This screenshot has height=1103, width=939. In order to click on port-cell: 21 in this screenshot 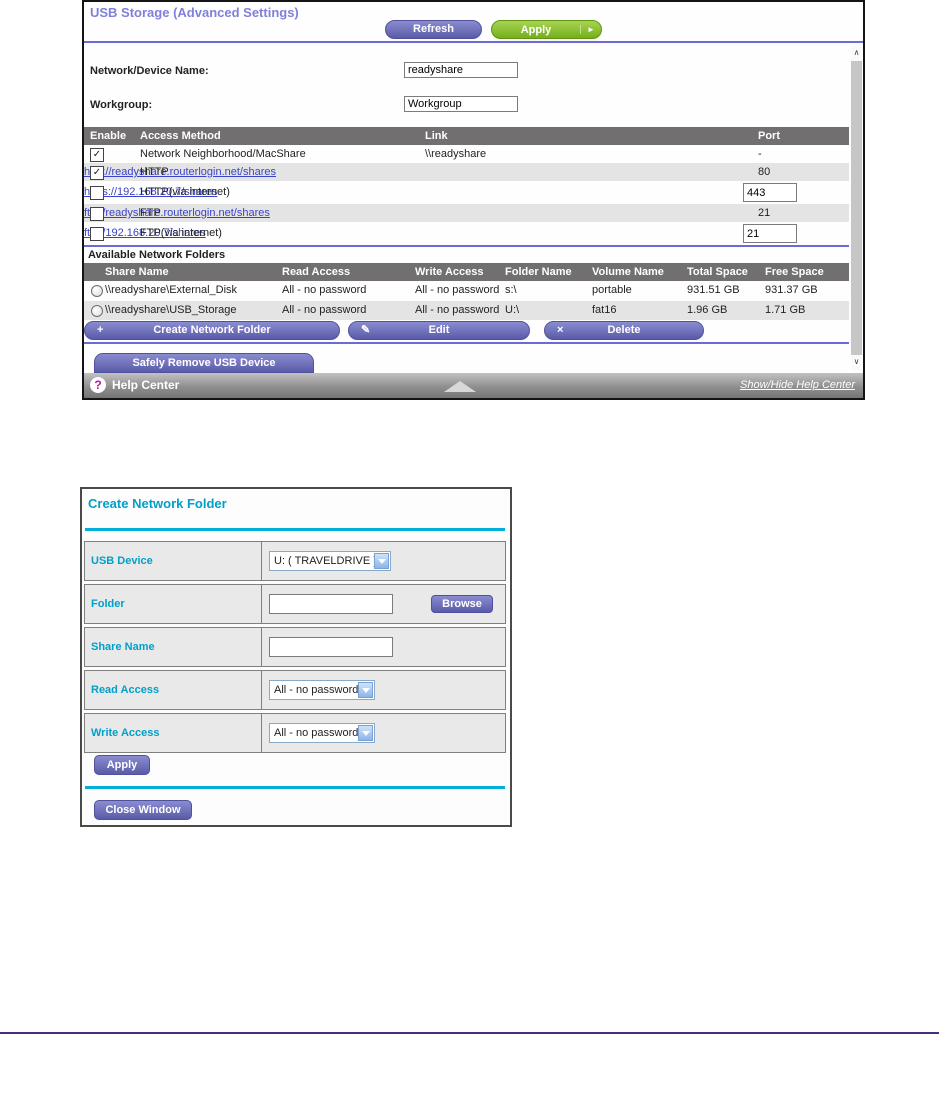, I will do `click(764, 213)`.